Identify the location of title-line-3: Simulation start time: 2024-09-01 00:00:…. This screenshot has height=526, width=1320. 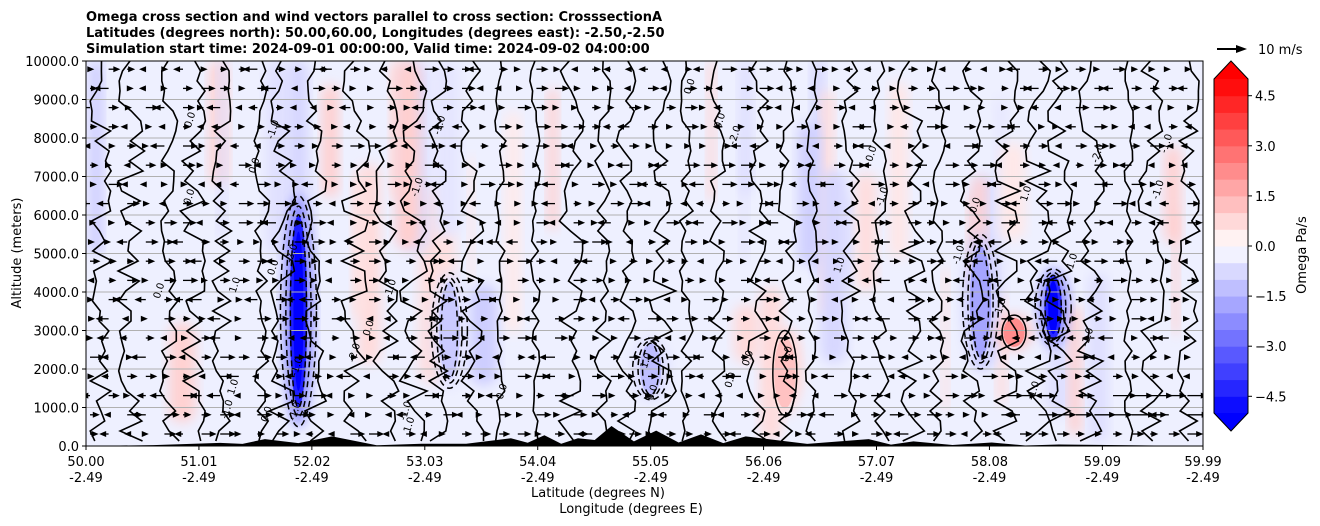
(368, 49).